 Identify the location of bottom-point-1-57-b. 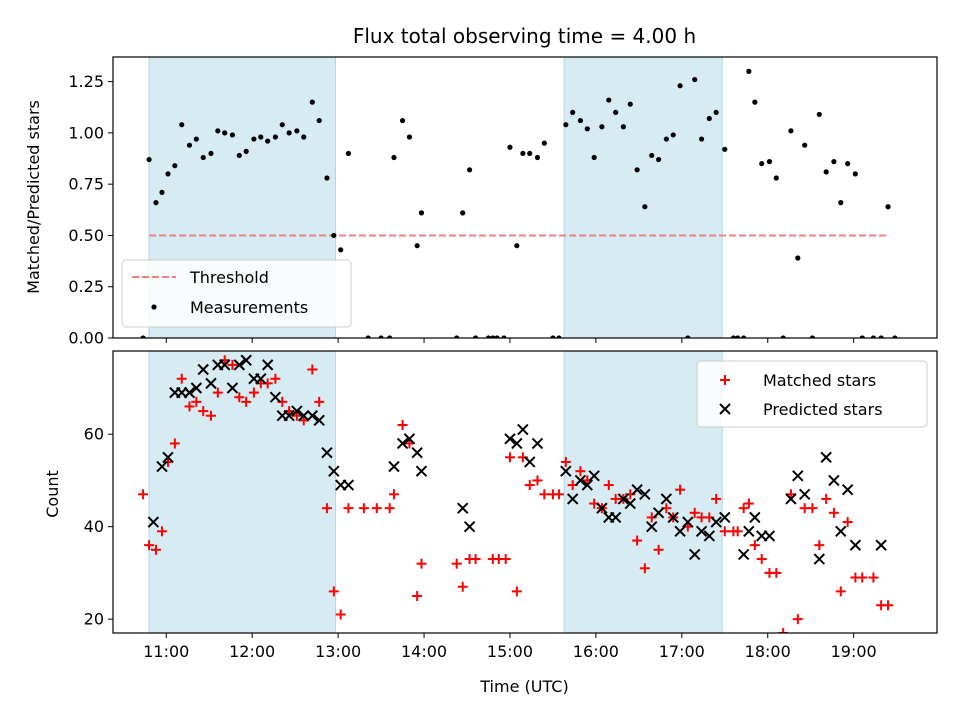
(688, 522).